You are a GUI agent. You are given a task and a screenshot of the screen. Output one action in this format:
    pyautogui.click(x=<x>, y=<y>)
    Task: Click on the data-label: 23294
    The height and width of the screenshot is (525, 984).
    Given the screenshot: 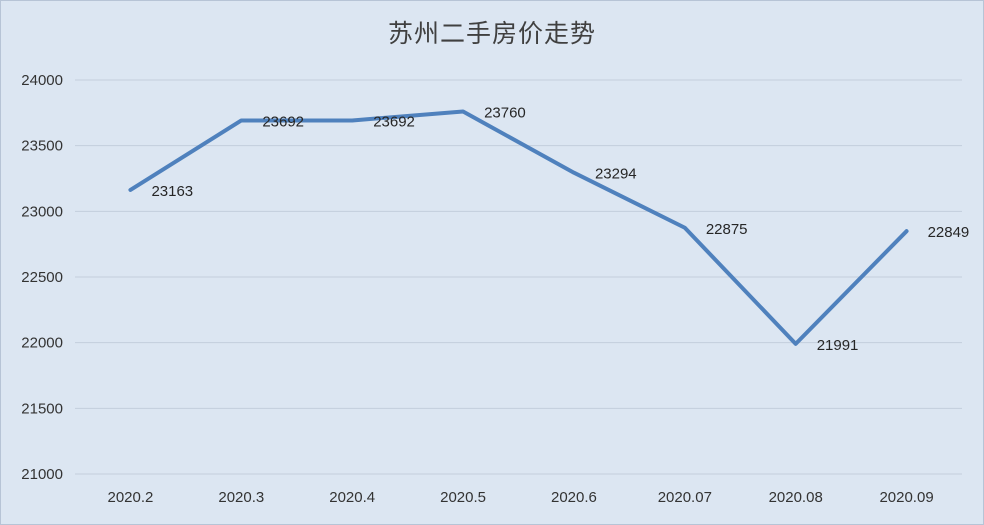 What is the action you would take?
    pyautogui.click(x=616, y=174)
    